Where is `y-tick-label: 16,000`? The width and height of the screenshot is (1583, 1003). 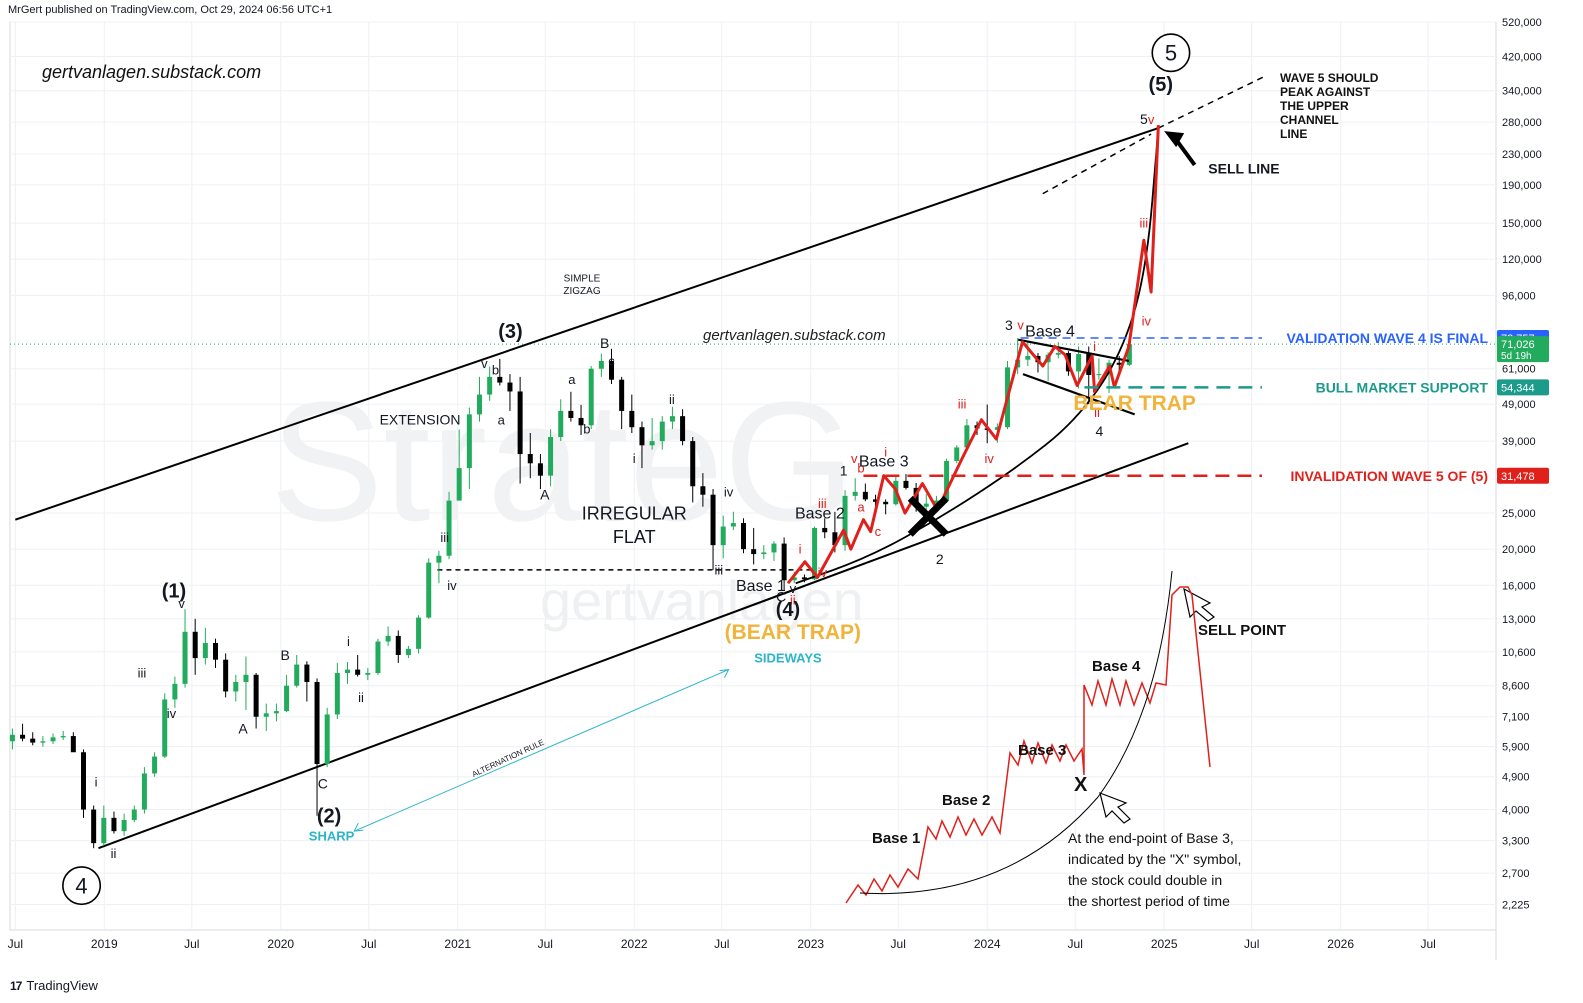 y-tick-label: 16,000 is located at coordinates (1519, 586).